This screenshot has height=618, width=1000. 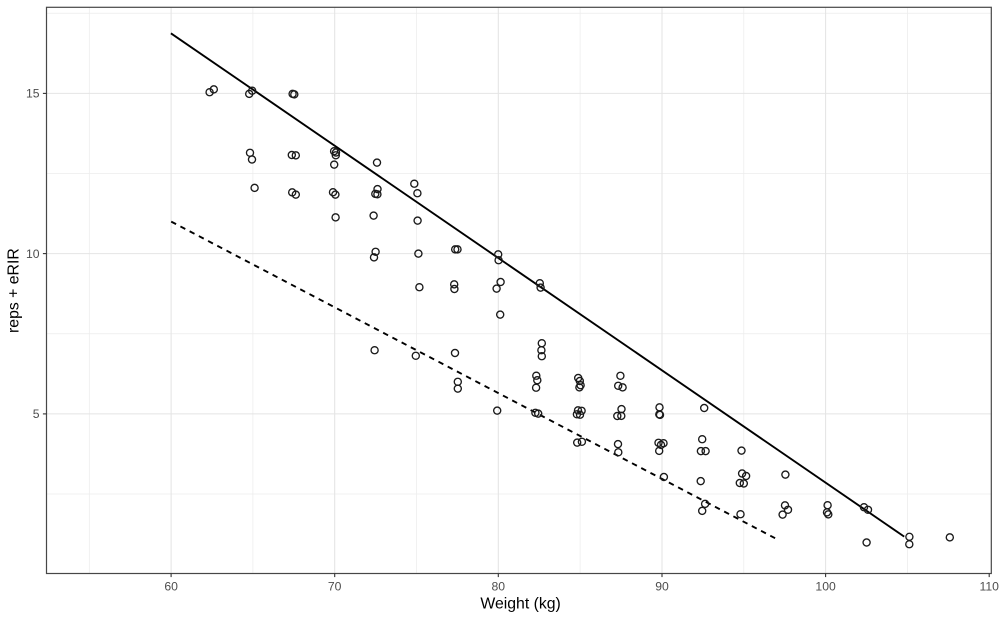 I want to click on svg-text: 10, so click(x=33, y=254).